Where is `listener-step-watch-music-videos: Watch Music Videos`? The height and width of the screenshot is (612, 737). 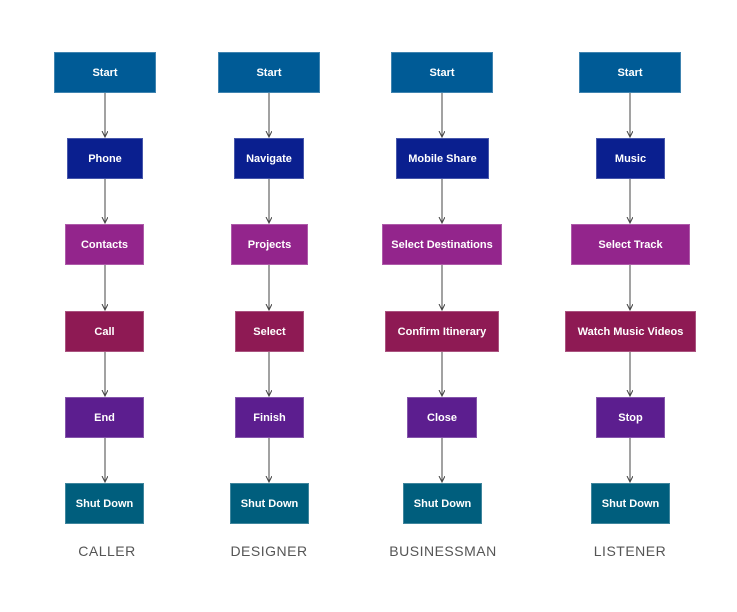 listener-step-watch-music-videos: Watch Music Videos is located at coordinates (630, 331).